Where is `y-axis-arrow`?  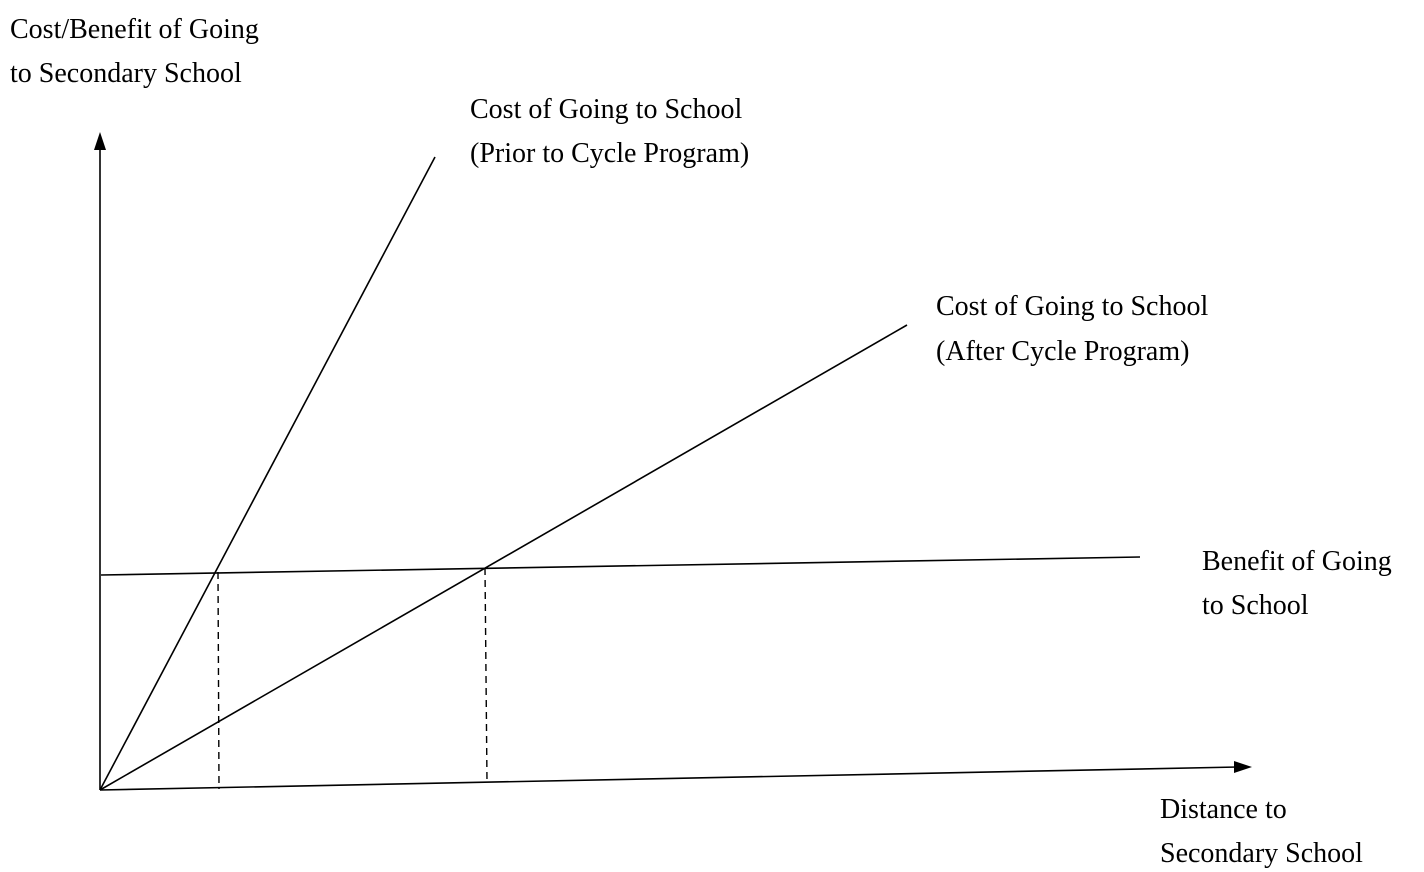 y-axis-arrow is located at coordinates (100, 141).